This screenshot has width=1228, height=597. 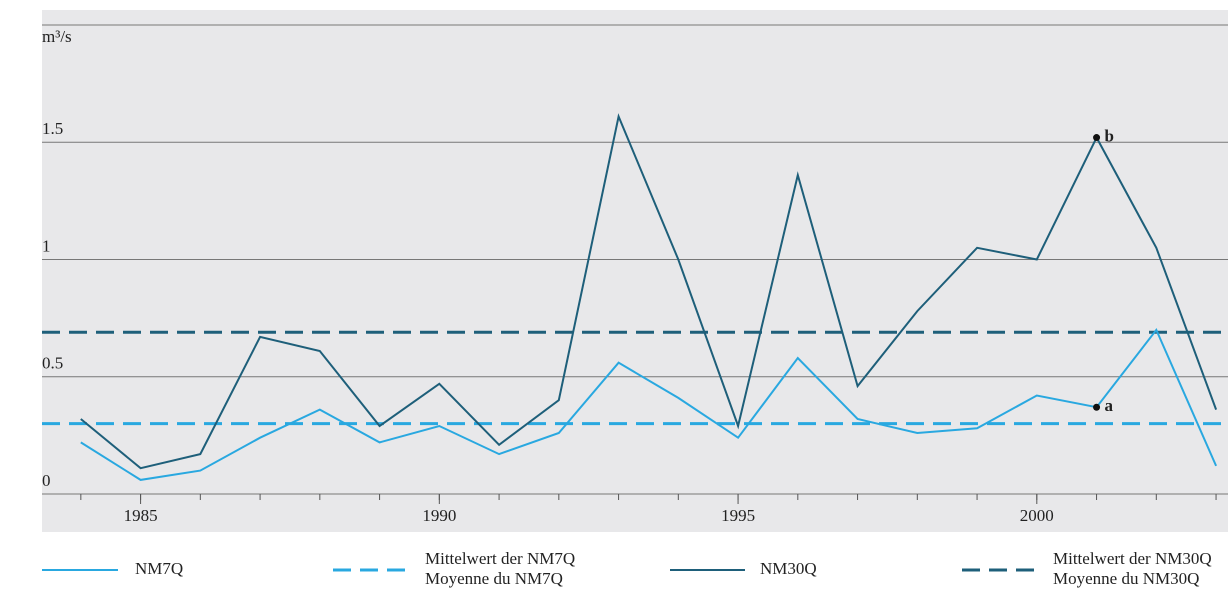 What do you see at coordinates (52, 363) in the screenshot?
I see `y-tick-label: 0.5` at bounding box center [52, 363].